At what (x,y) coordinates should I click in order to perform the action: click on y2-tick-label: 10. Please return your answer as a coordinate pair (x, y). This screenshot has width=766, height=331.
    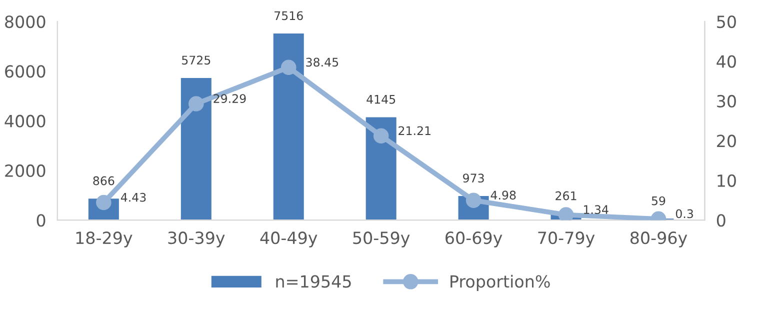
    Looking at the image, I should click on (727, 180).